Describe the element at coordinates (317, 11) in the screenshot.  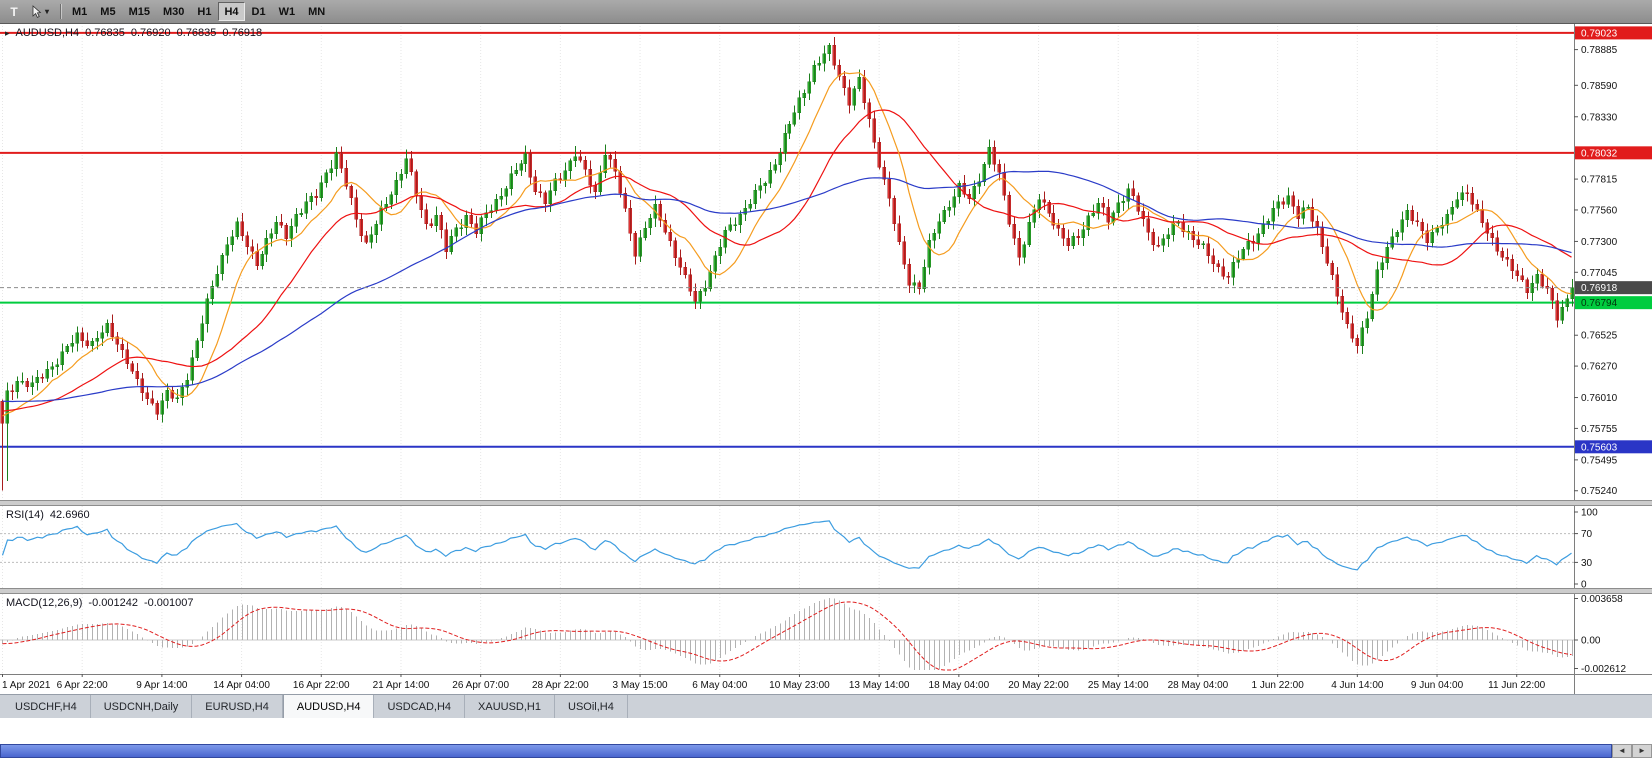
I see `timeframe-button-mn: MN` at that location.